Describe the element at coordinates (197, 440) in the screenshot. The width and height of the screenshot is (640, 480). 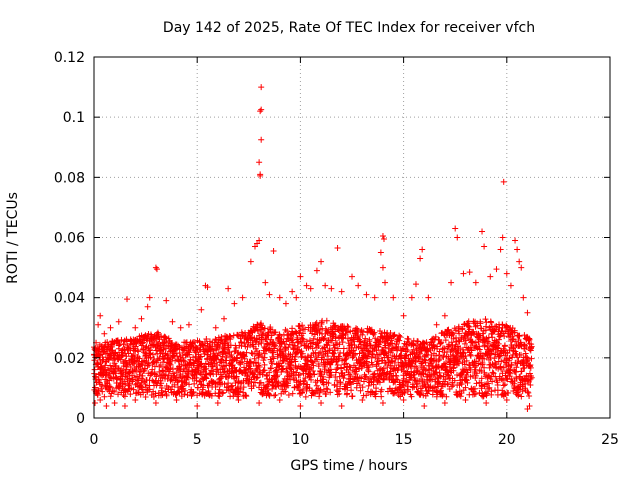
I see `x-tick-label: 5` at that location.